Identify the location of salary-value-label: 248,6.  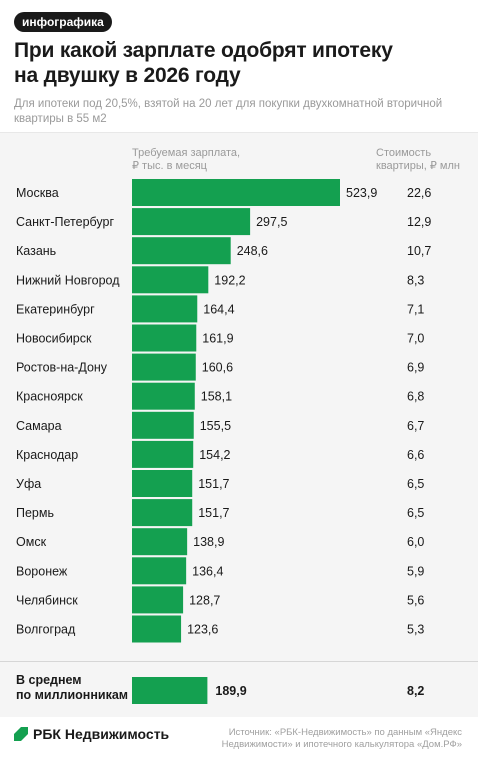
(252, 251).